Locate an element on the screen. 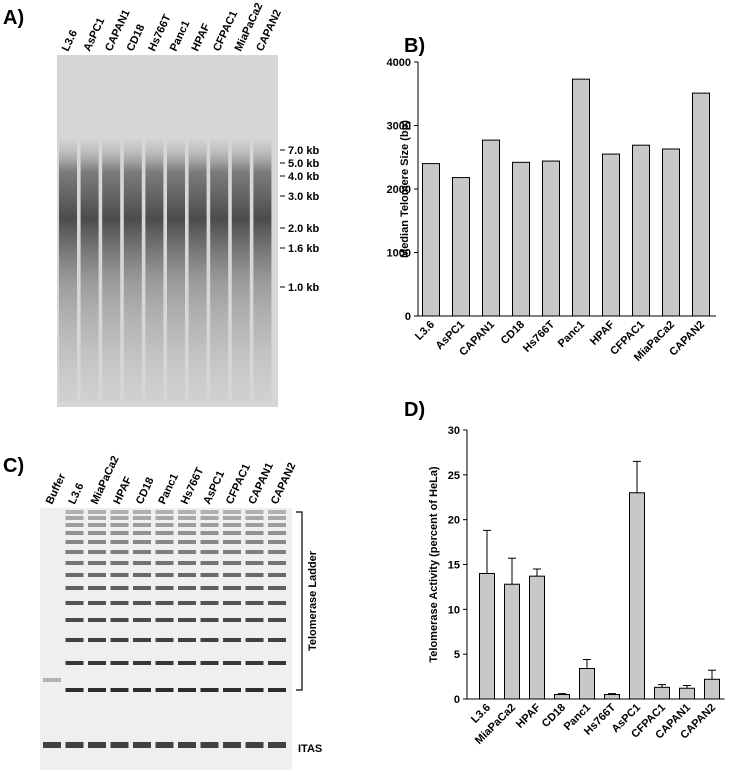 The height and width of the screenshot is (775, 734). y-tick-label: 1000 is located at coordinates (399, 254).